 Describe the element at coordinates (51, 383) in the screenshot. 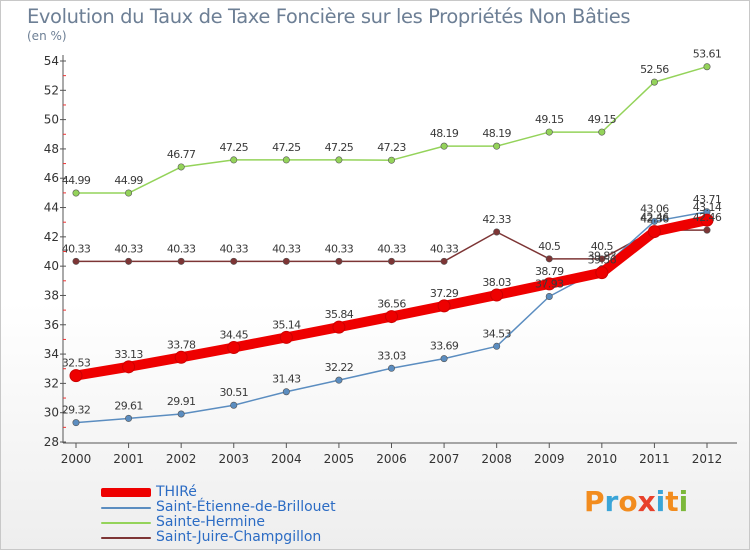

I see `y-tick-label: 32` at that location.